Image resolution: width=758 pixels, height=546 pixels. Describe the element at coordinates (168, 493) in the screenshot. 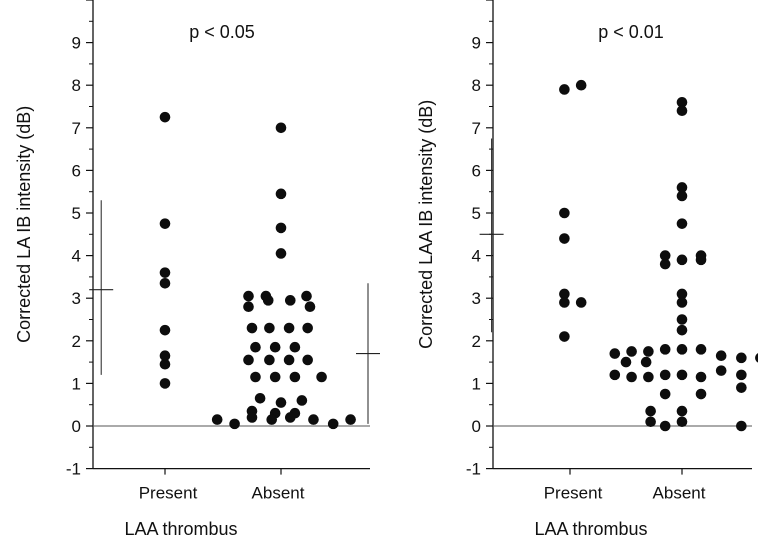

I see `x-tick-label-present: Present` at that location.